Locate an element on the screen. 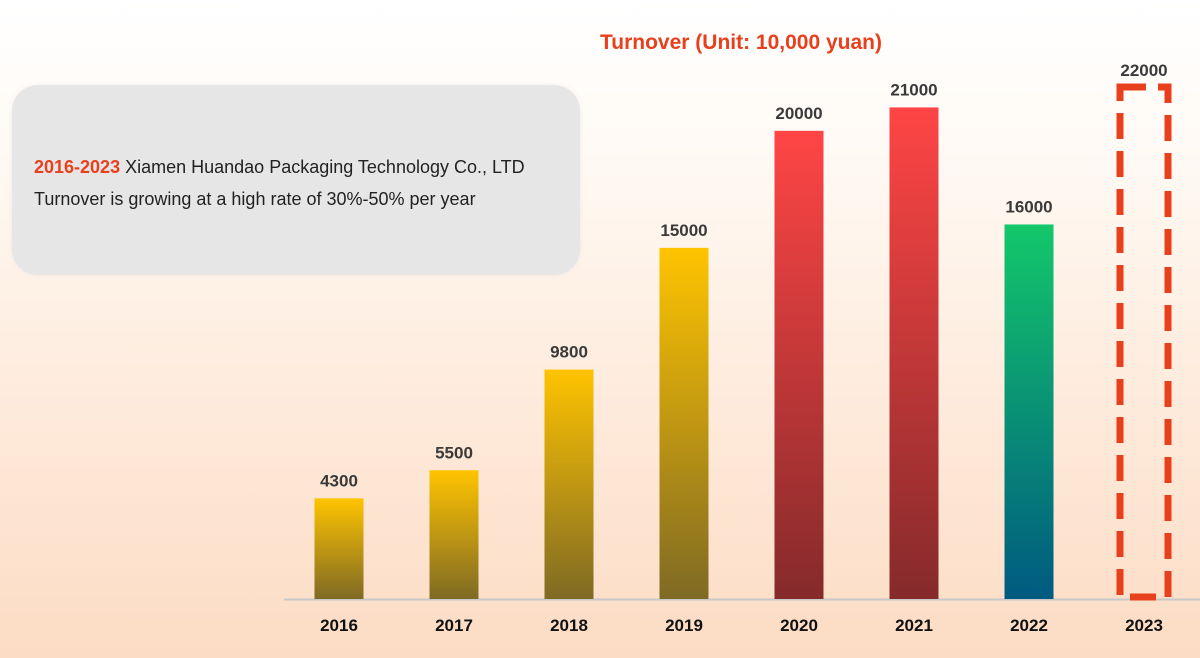  bar-2018 is located at coordinates (569, 484).